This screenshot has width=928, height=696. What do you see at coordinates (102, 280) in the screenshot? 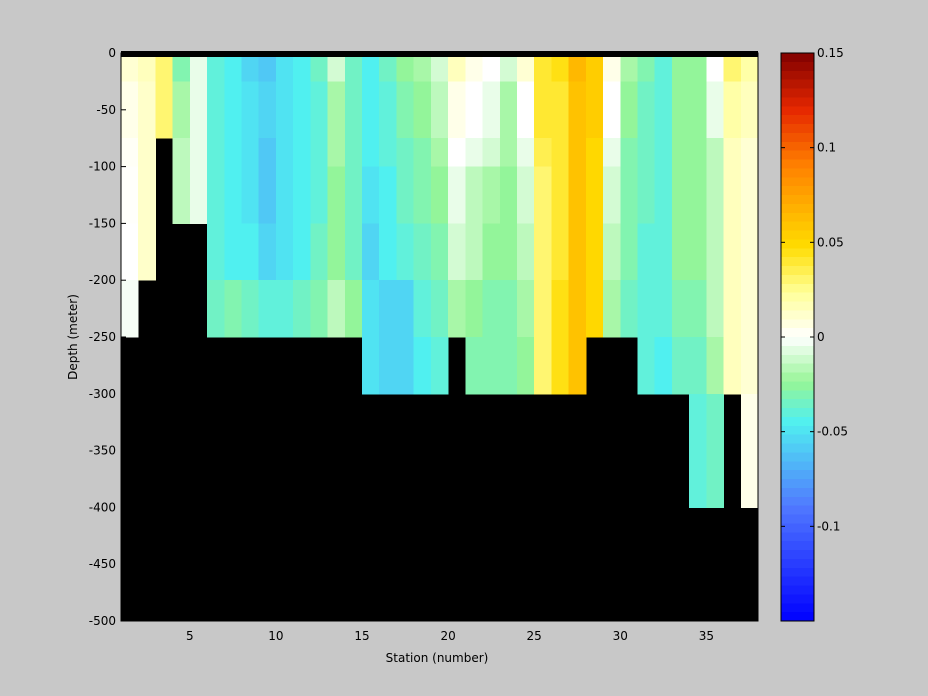
I see `y-tick-label: -200` at bounding box center [102, 280].